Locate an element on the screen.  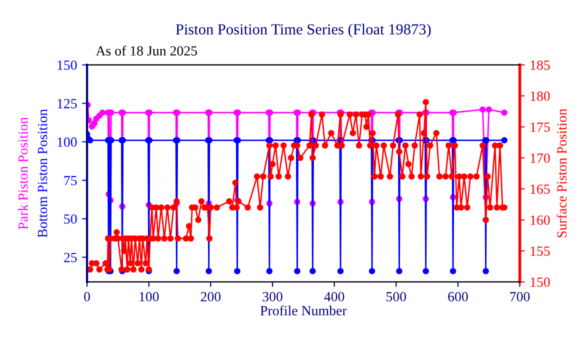
y-tick-label: 25 is located at coordinates (70, 257).